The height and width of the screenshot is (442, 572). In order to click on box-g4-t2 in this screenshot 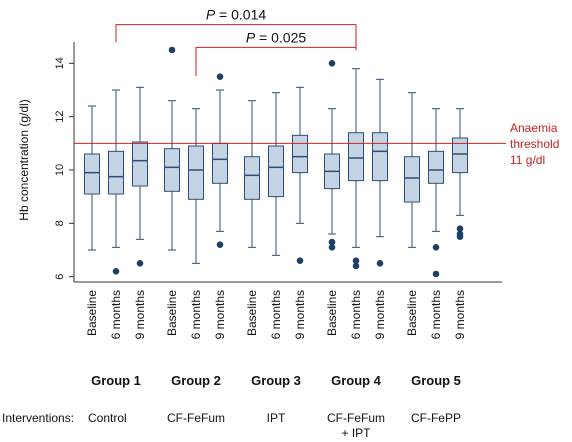, I will do `click(356, 157)`.